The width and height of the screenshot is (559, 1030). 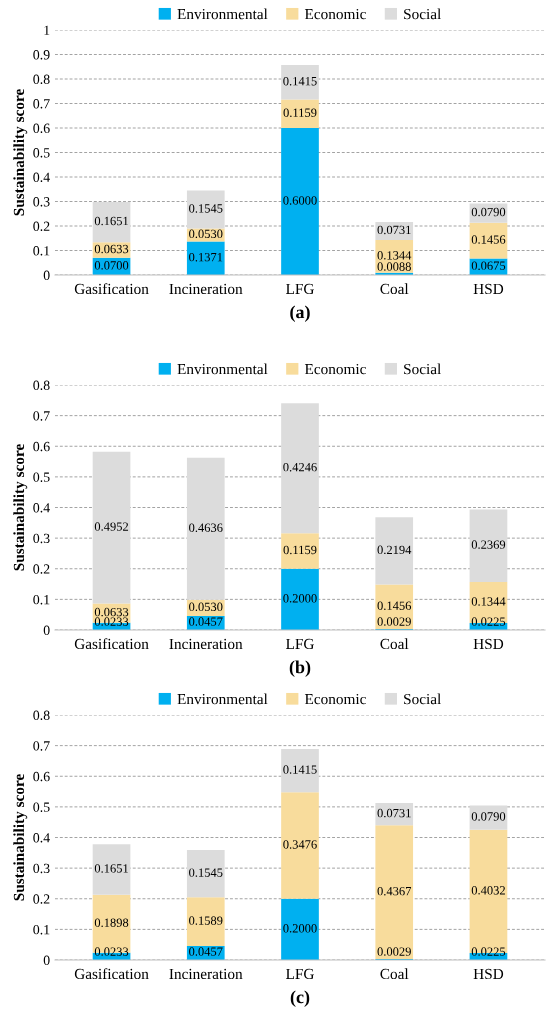 What do you see at coordinates (111, 265) in the screenshot?
I see `data-label: 0.0700` at bounding box center [111, 265].